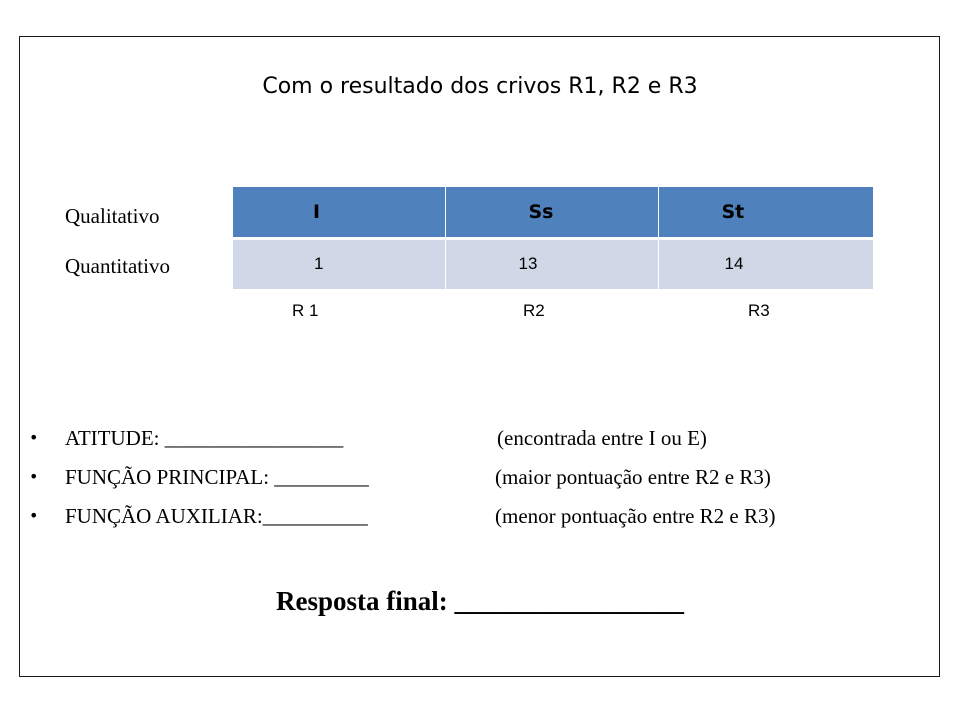  Describe the element at coordinates (633, 477) in the screenshot. I see `main-function-note: (maior pontuação entre R2 e R3)` at that location.